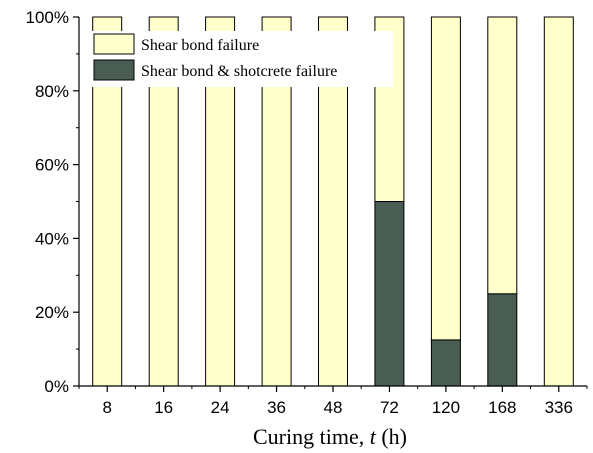 The image size is (593, 453). What do you see at coordinates (106, 407) in the screenshot?
I see `x-tick-label: 8` at bounding box center [106, 407].